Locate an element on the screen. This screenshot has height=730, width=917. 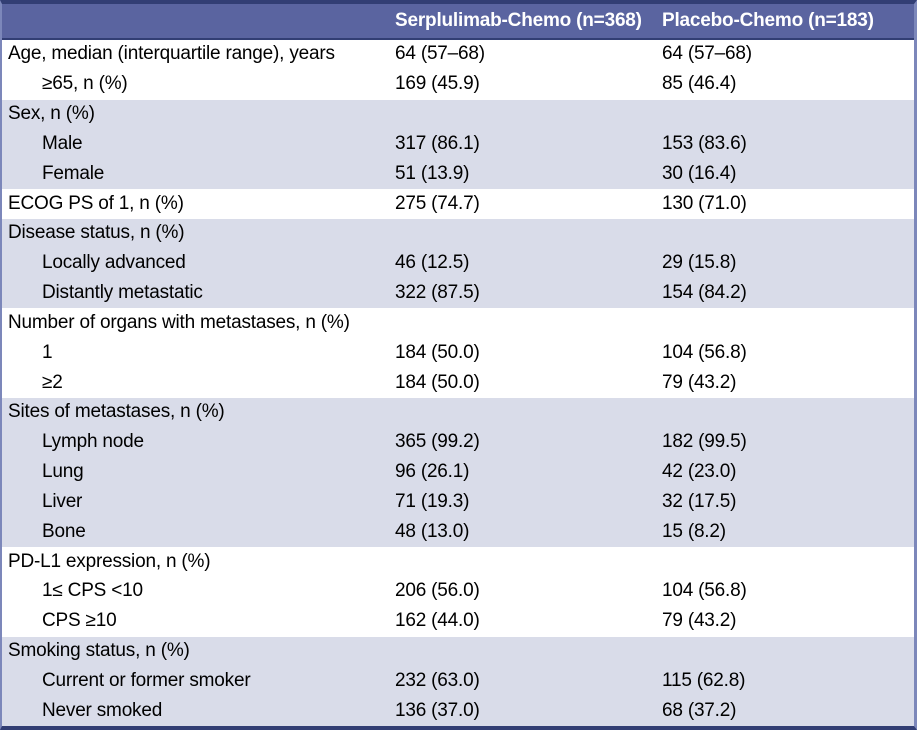
table-row: Never smoked 136 (37.0) 68 (37.2) is located at coordinates (458, 711).